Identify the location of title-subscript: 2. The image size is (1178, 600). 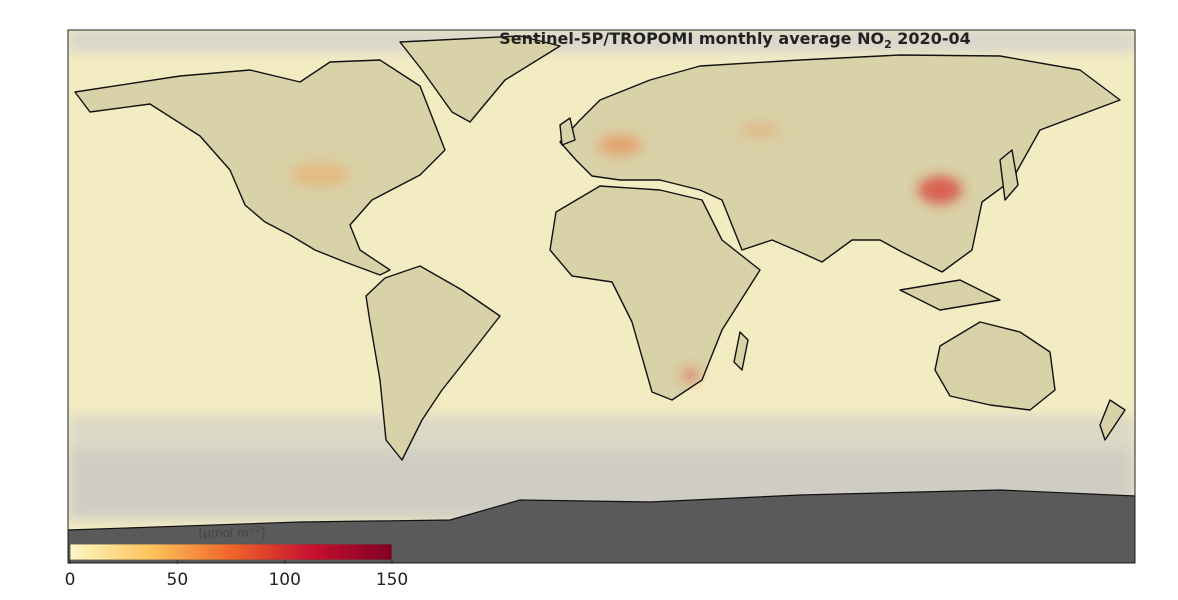
(888, 44).